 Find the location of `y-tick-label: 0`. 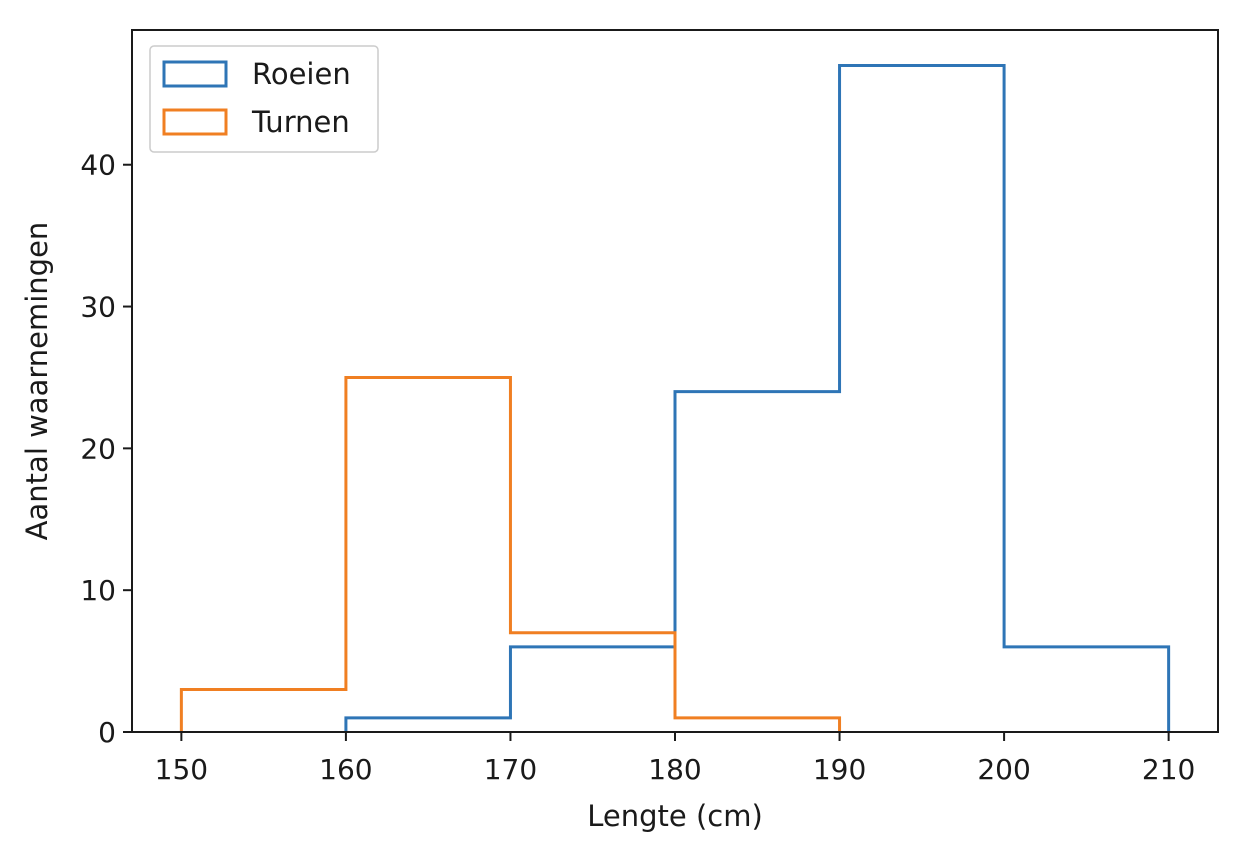

y-tick-label: 0 is located at coordinates (107, 732).